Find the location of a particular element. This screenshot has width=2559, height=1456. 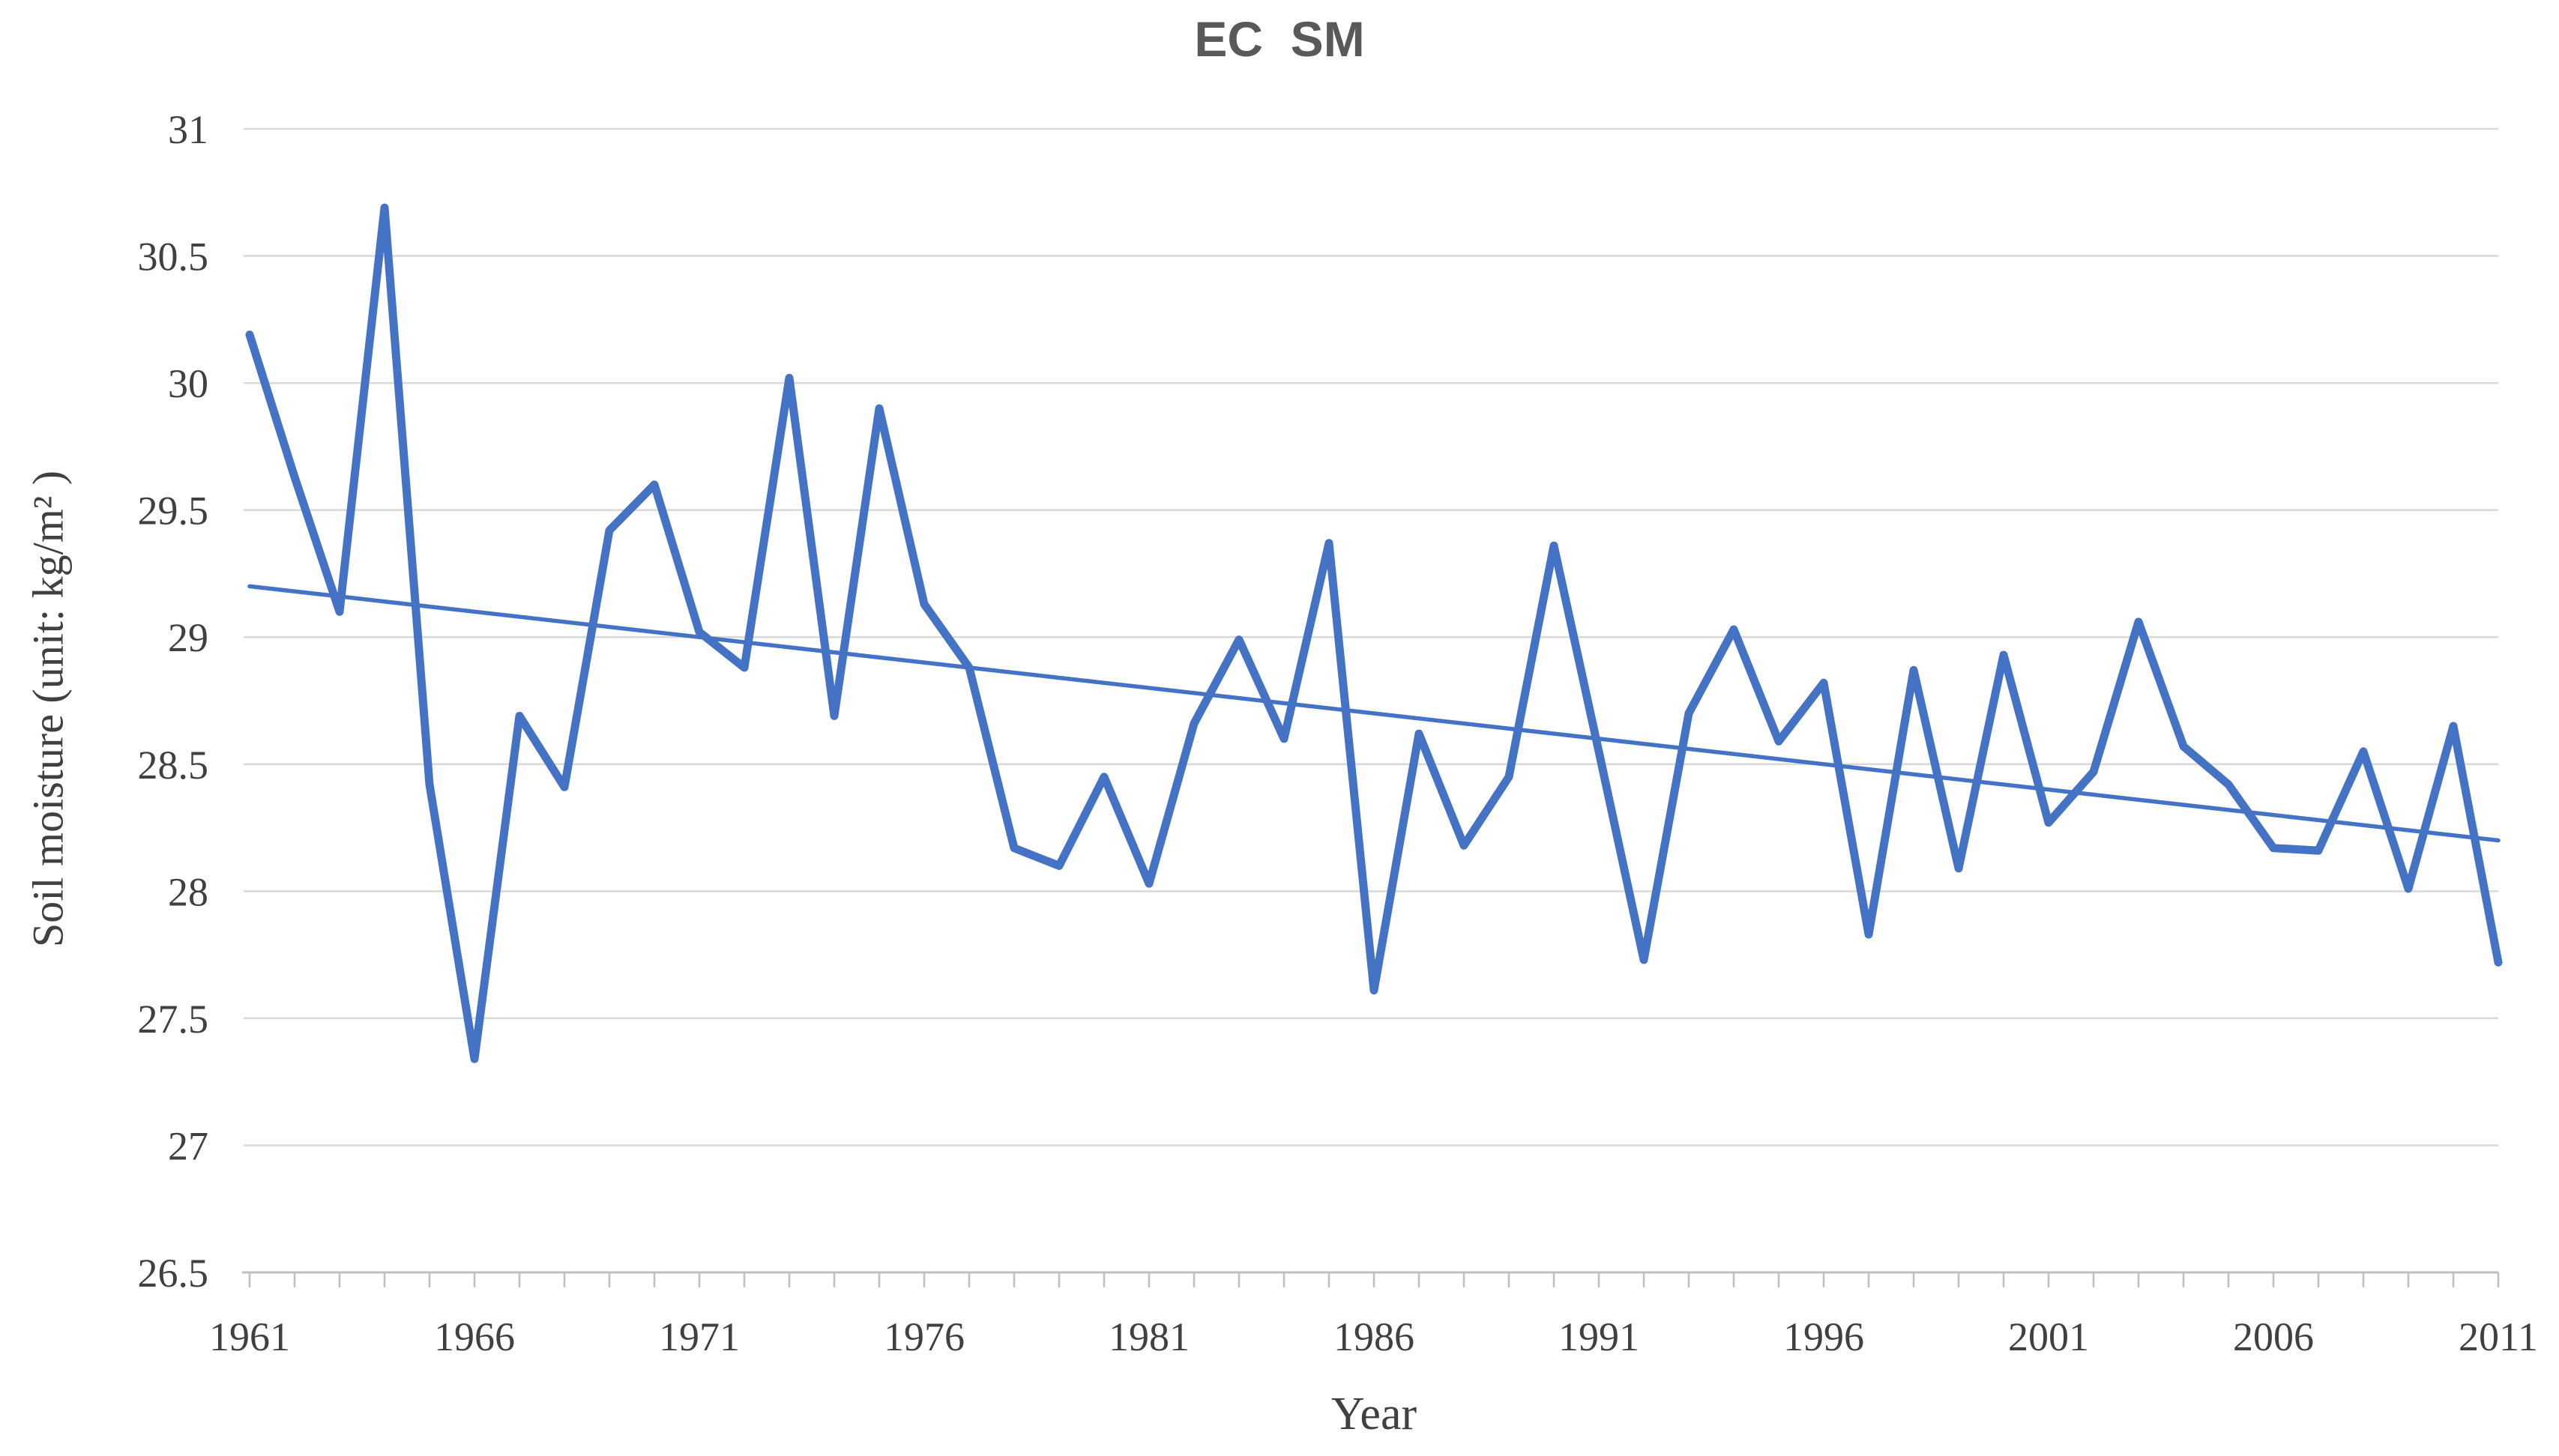

y-tick-label: 29 is located at coordinates (188, 637).